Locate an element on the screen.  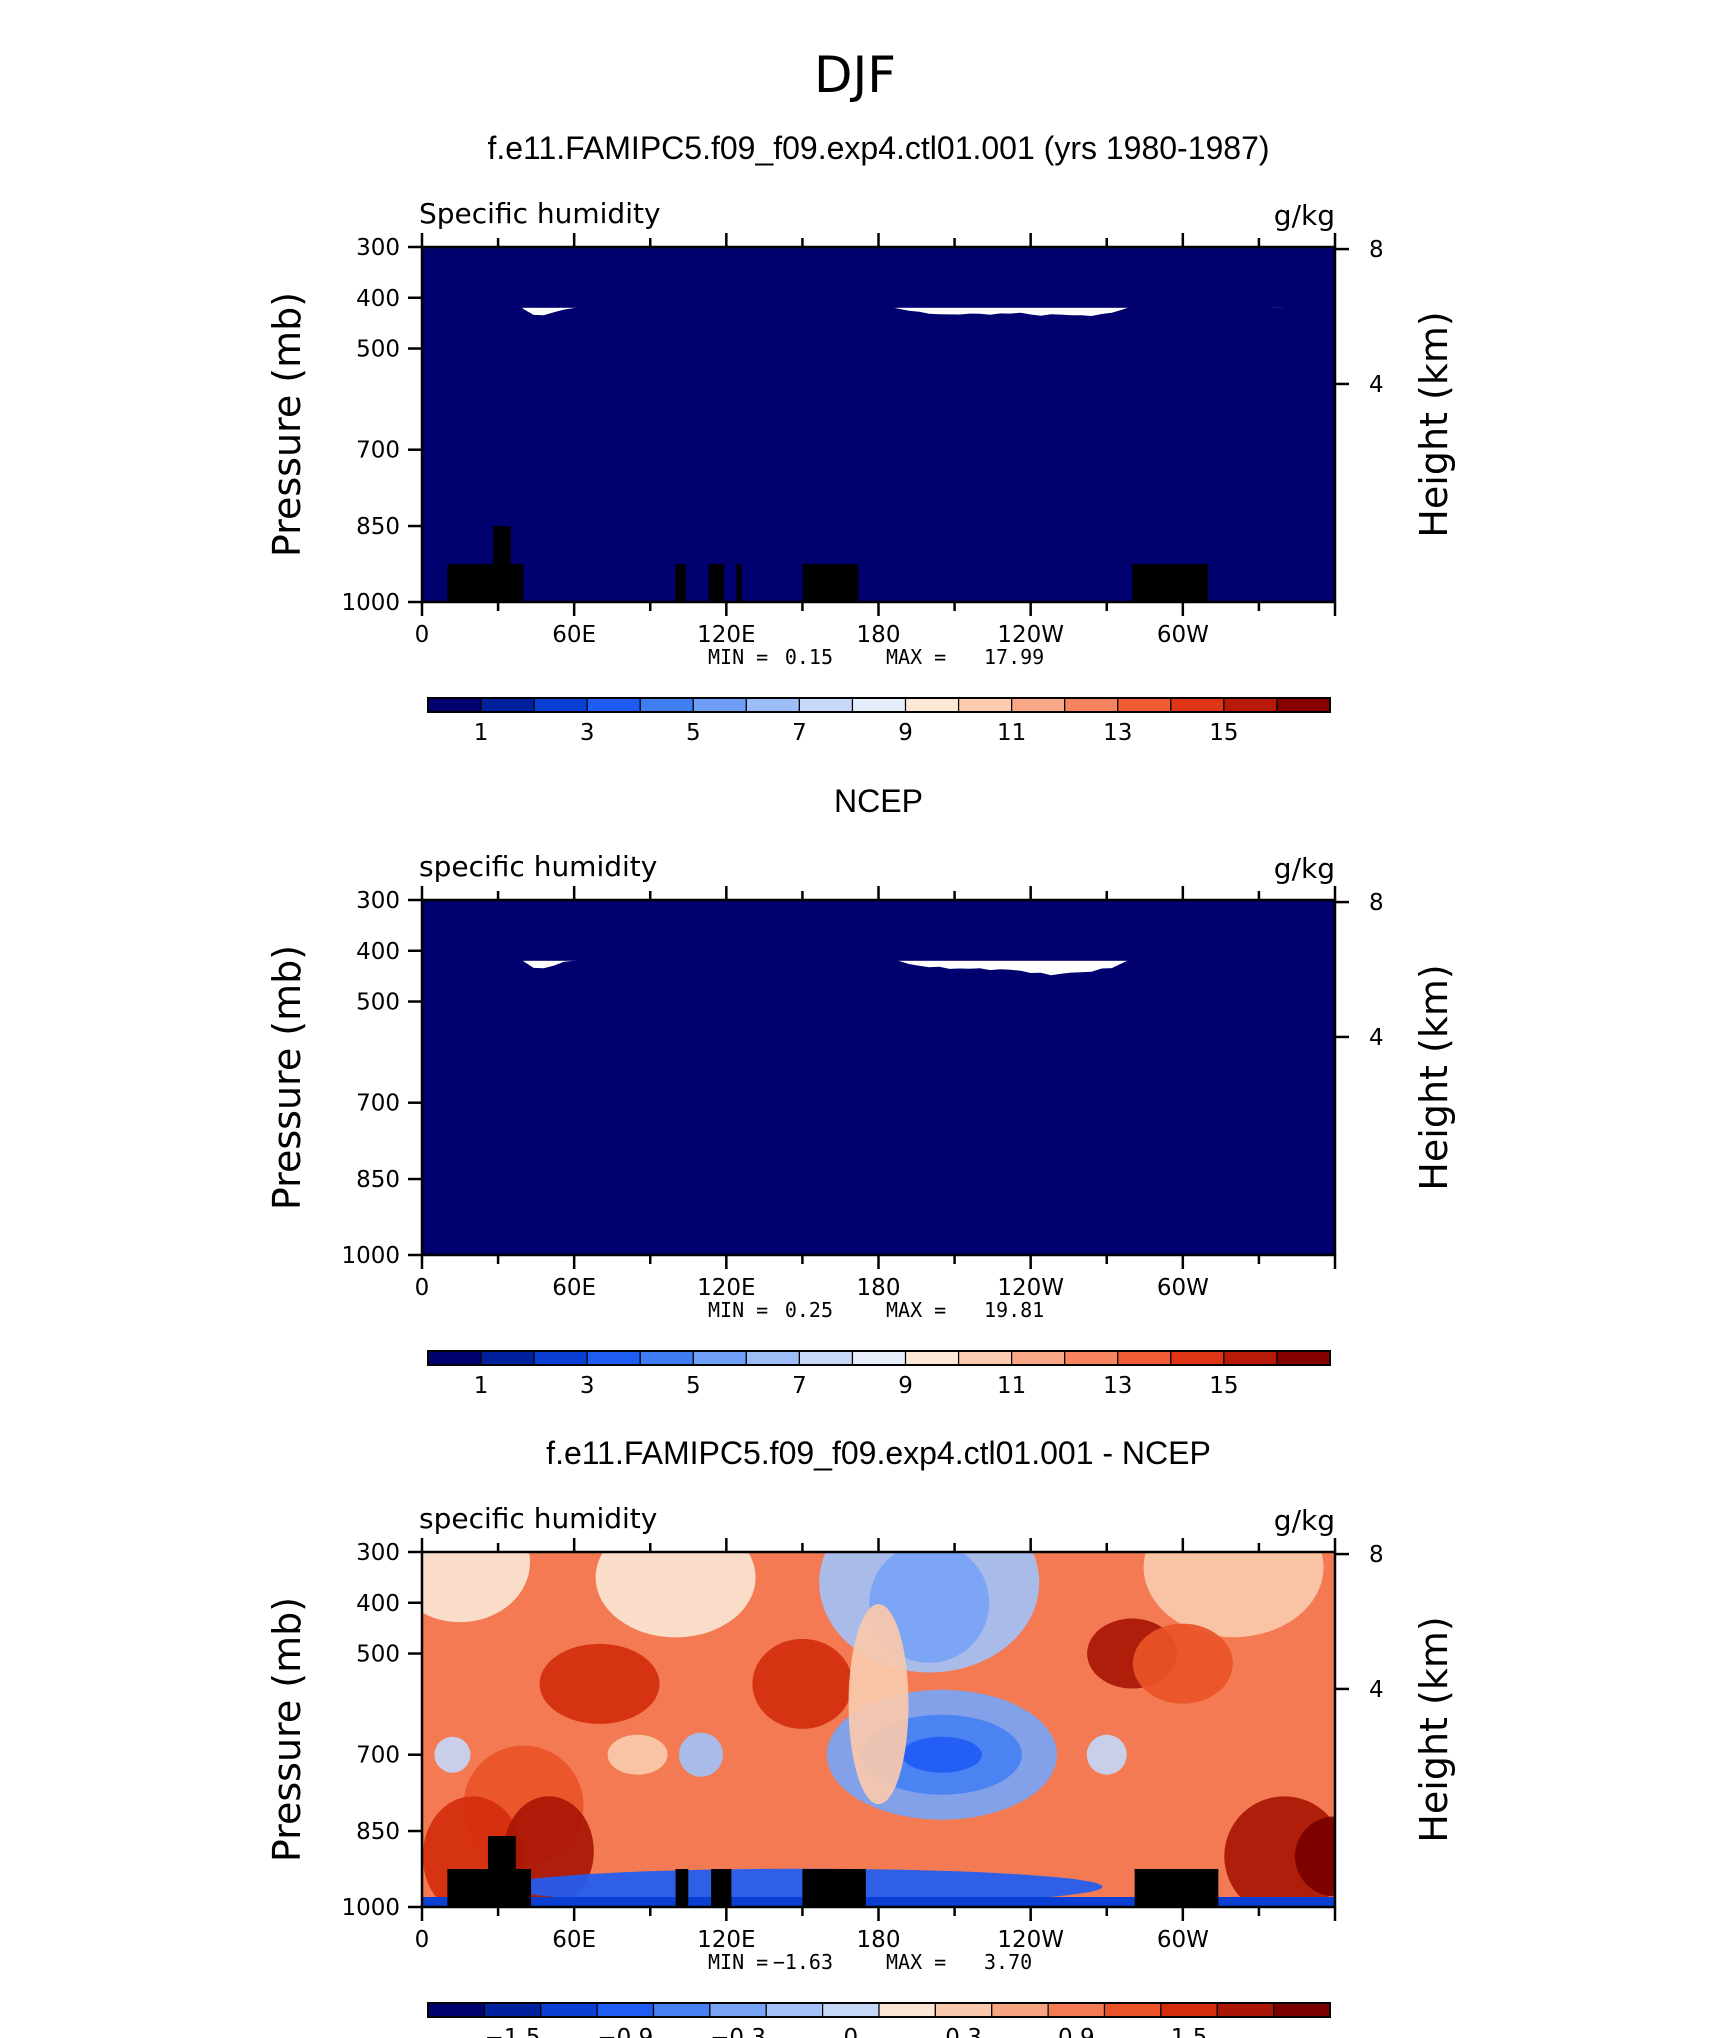
colorbar-label: −1.5 is located at coordinates (513, 2031).